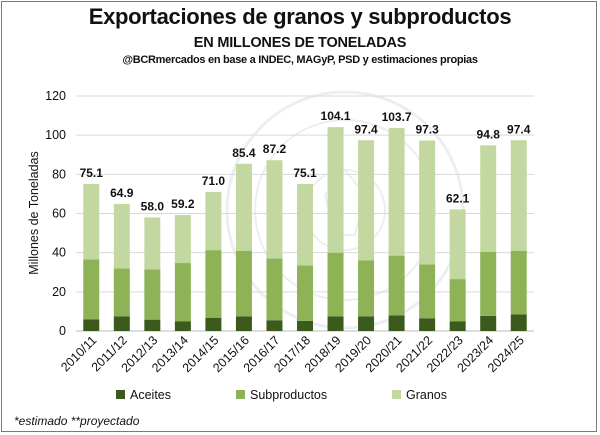  I want to click on chart-title: Exportaciones de granos y subproductos, so click(300, 16).